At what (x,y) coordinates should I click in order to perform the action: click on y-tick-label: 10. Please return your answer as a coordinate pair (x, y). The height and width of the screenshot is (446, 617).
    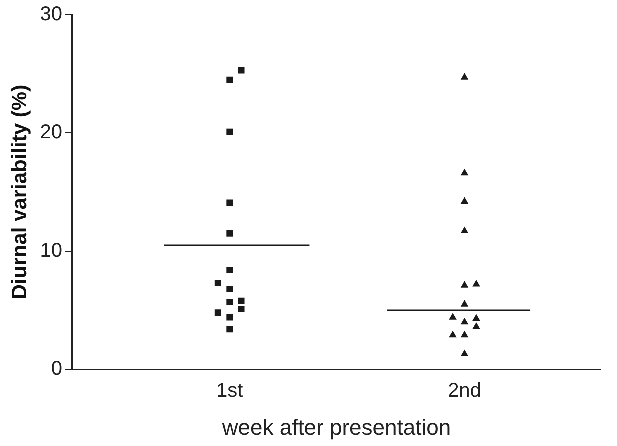
    Looking at the image, I should click on (51, 251).